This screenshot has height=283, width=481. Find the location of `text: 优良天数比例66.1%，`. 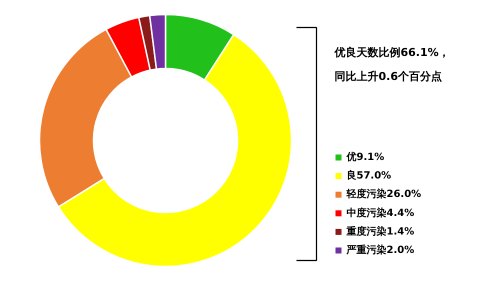

text: 优良天数比例66.1%， is located at coordinates (392, 52).